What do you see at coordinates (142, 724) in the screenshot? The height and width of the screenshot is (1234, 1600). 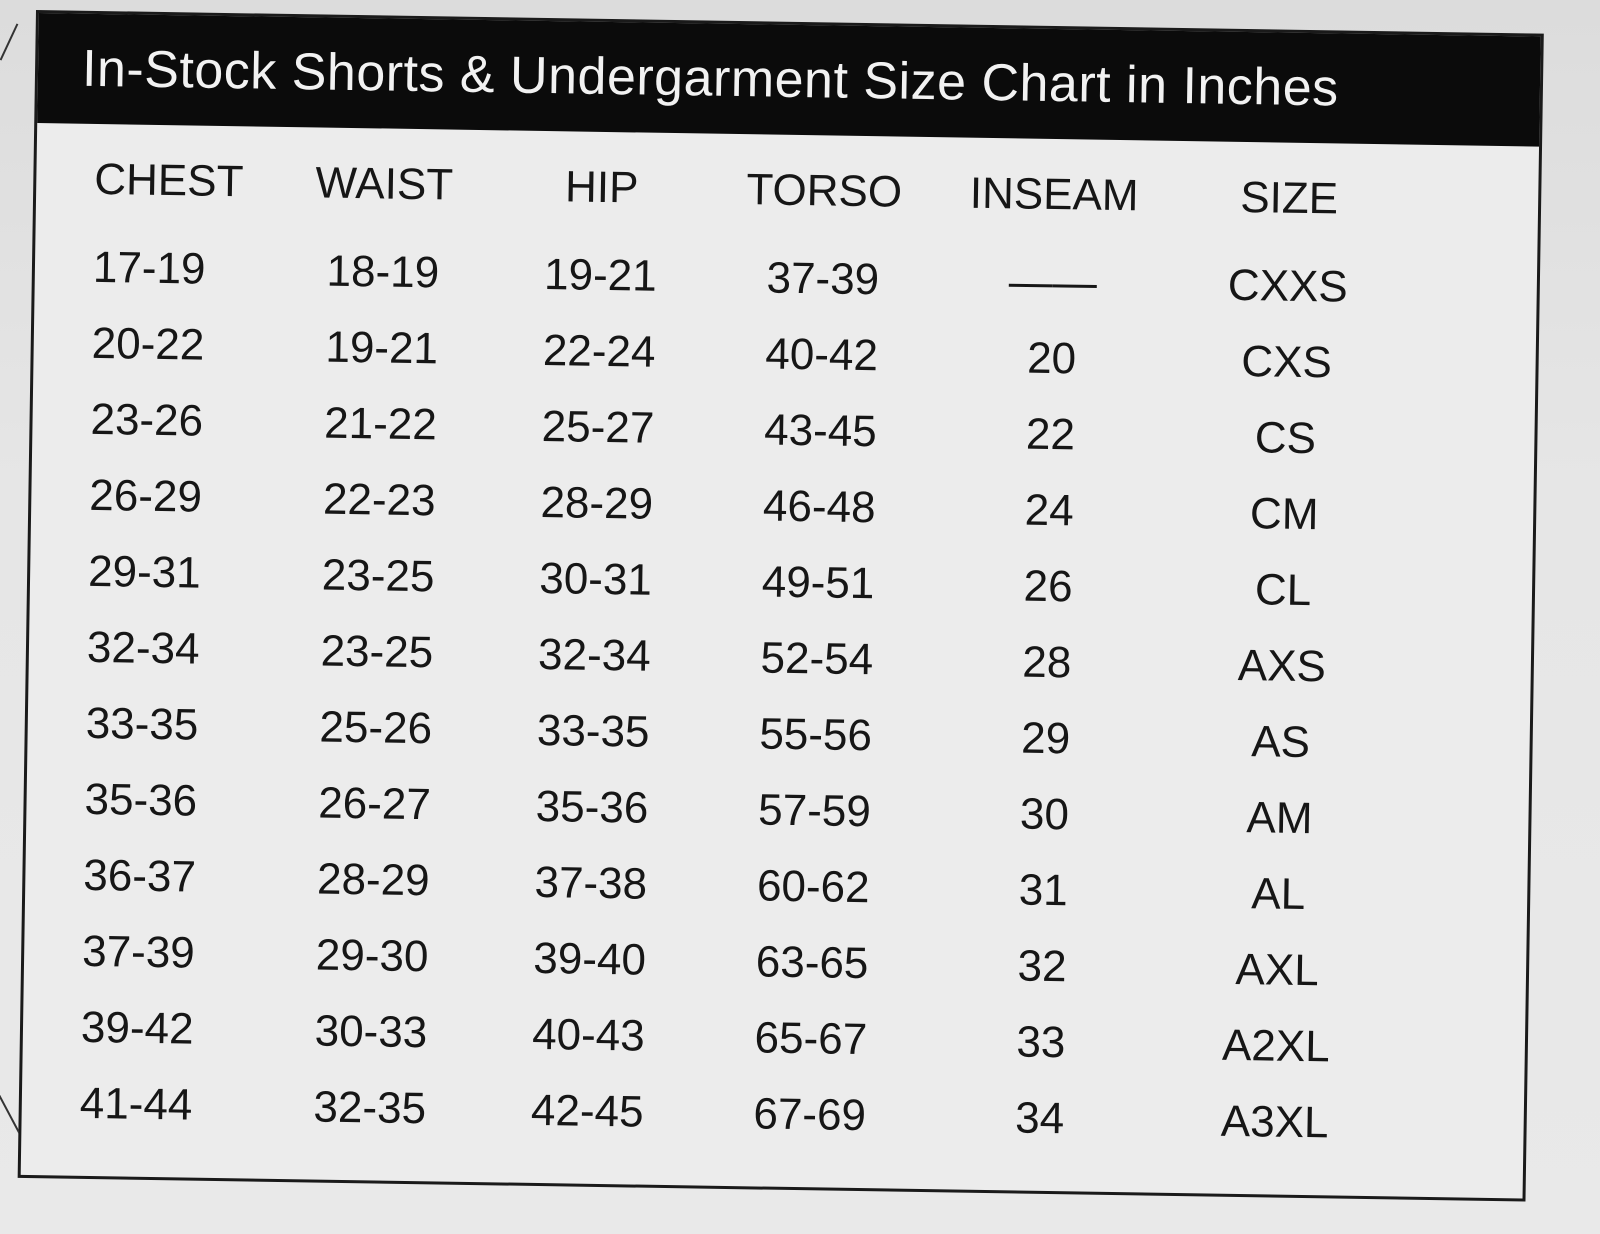 I see `cell-chest: 33-35` at bounding box center [142, 724].